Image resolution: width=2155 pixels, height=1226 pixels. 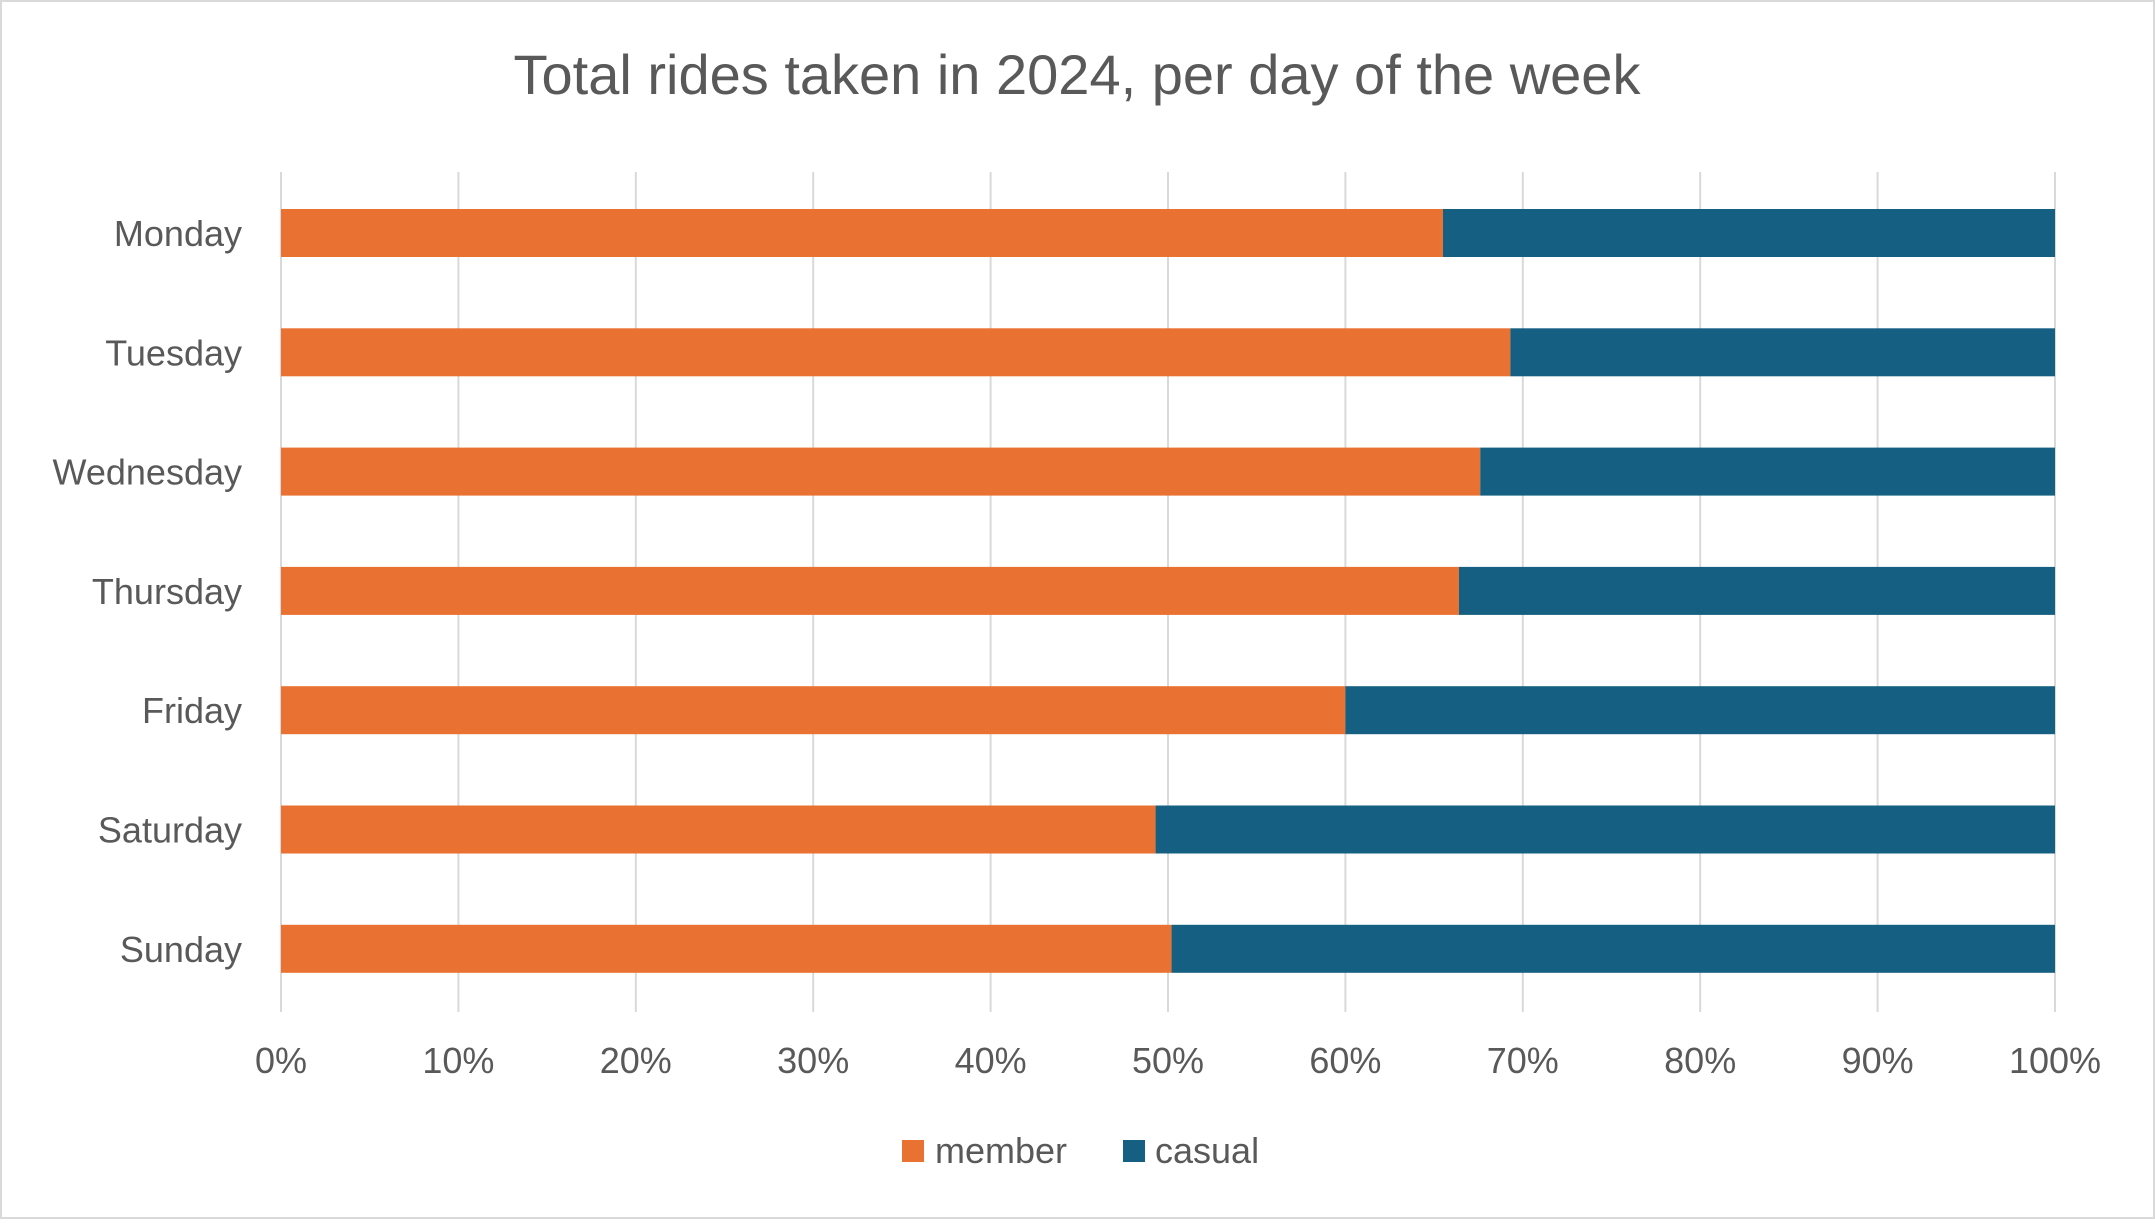 I want to click on x-tick-label: 10%, so click(x=458, y=1060).